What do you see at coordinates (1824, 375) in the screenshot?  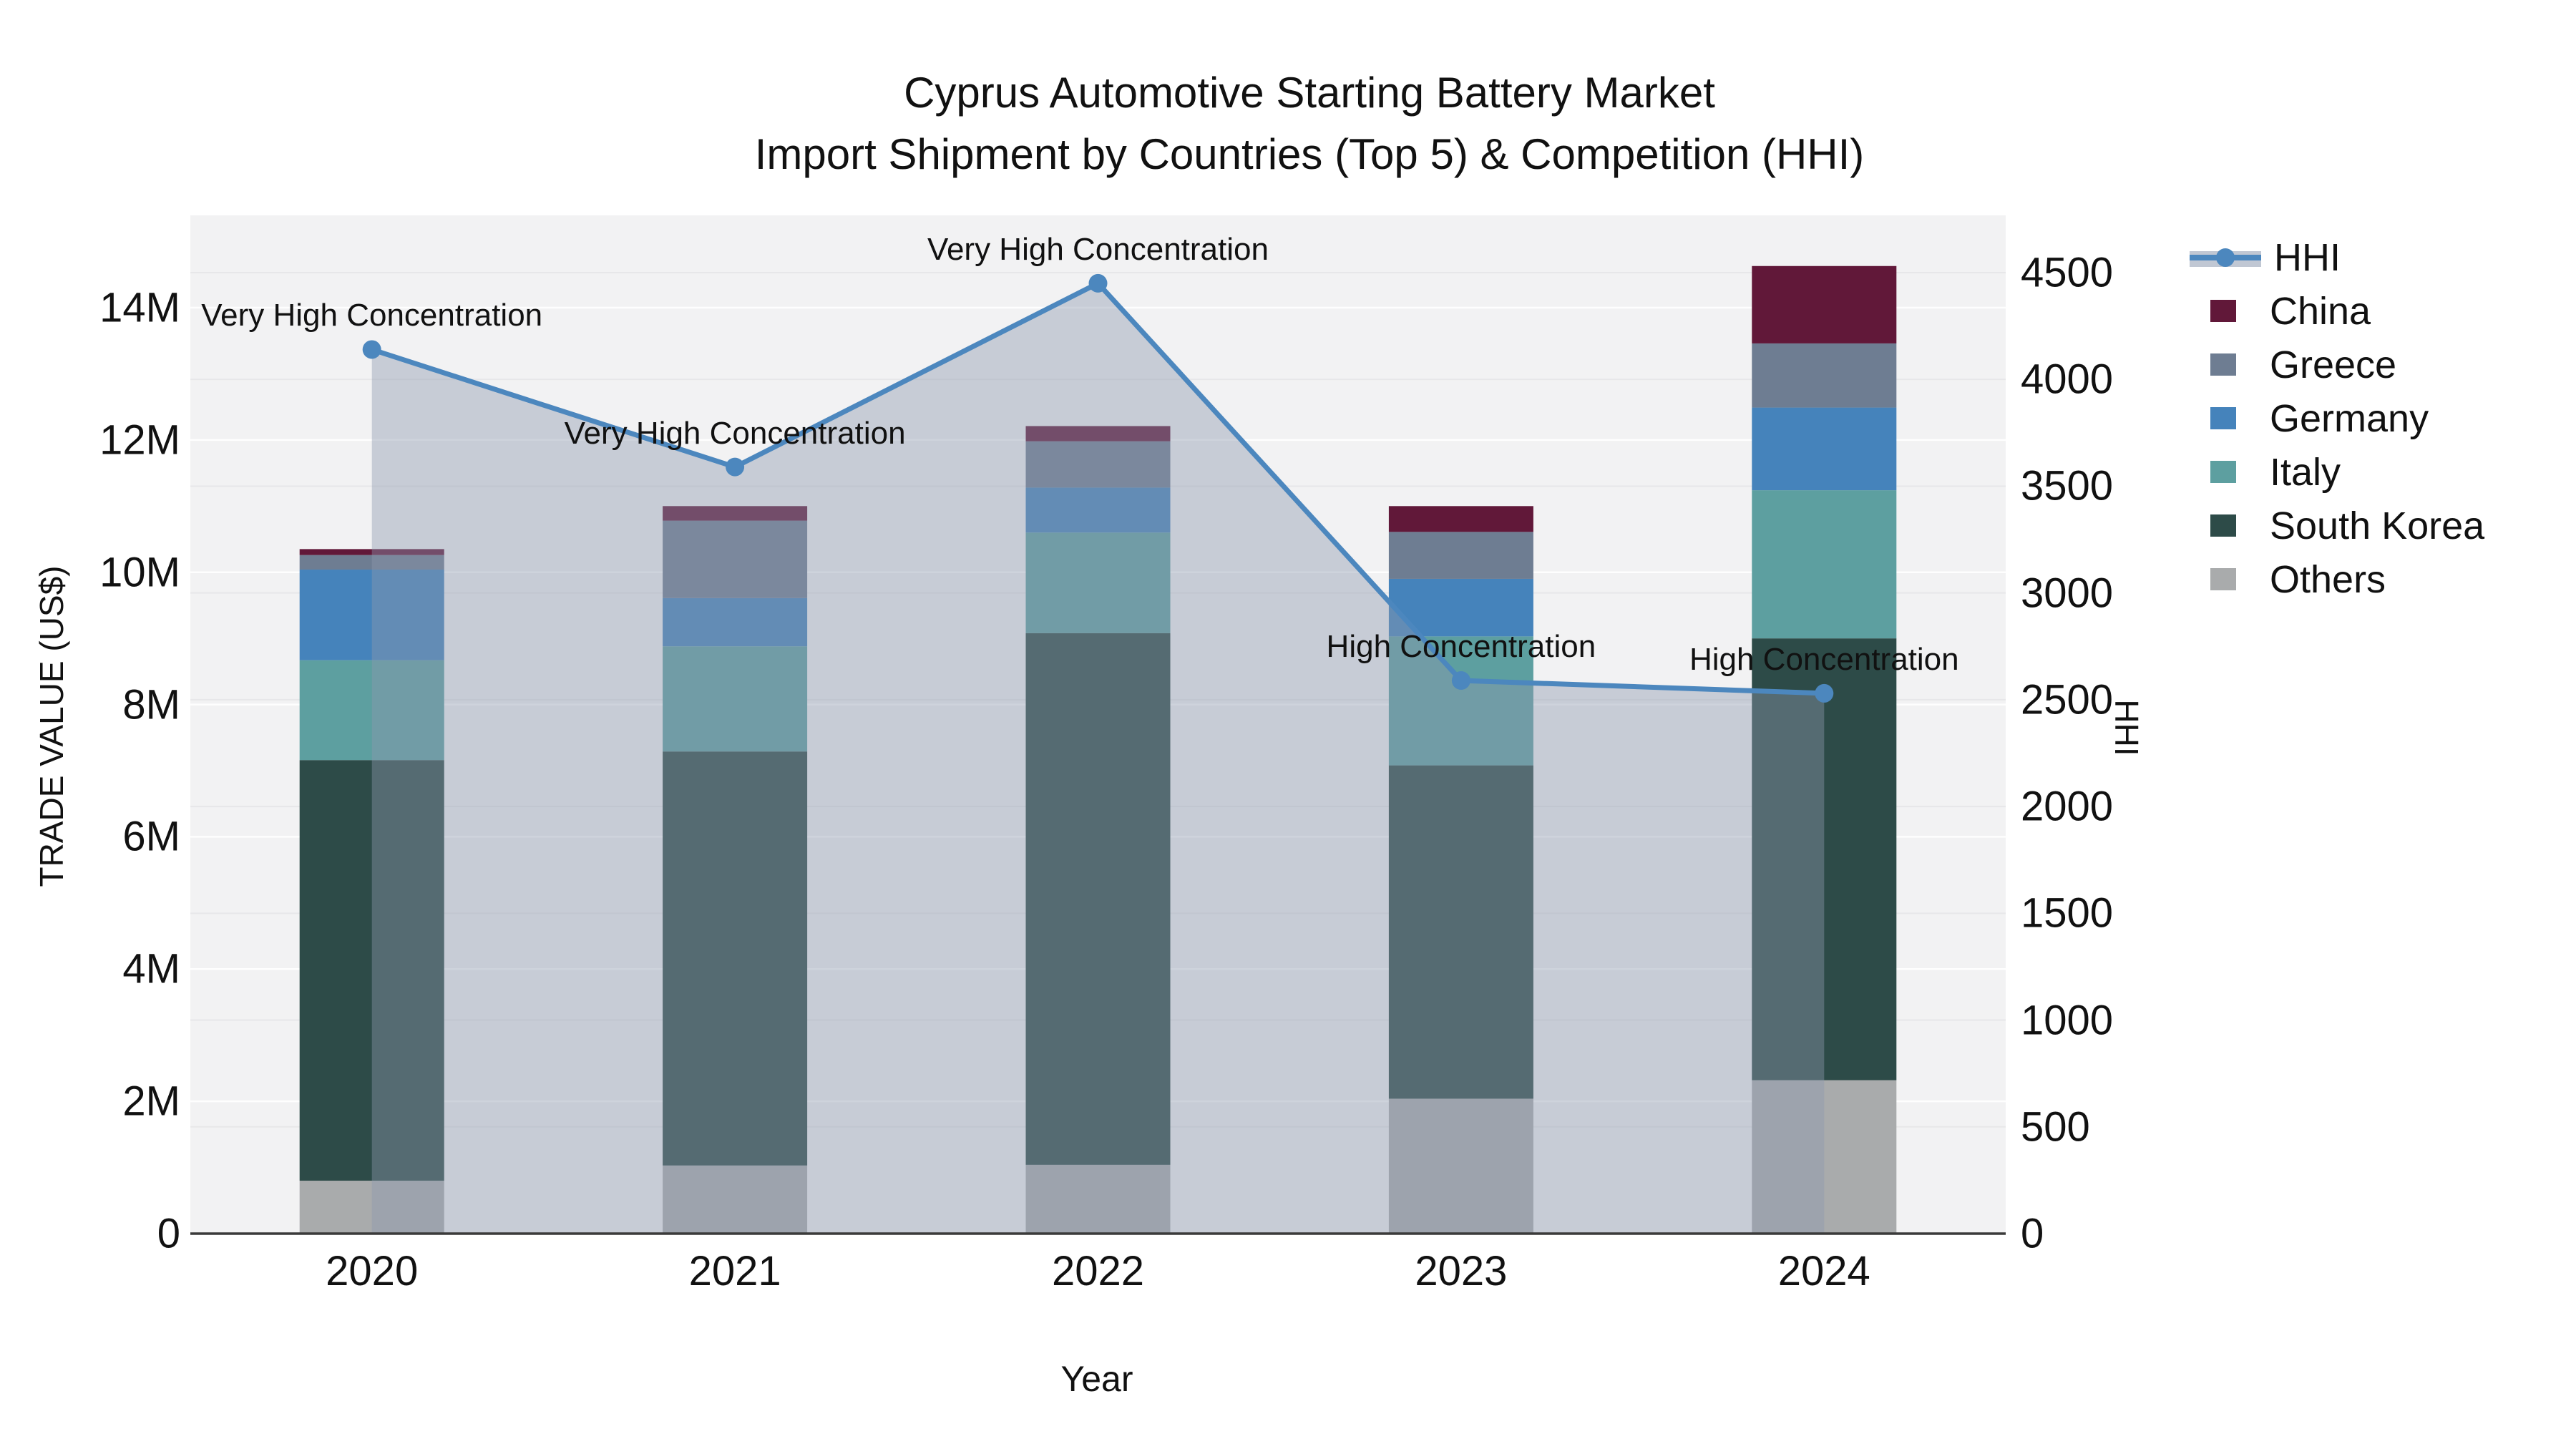 I see `bar-segment-2024-greece` at bounding box center [1824, 375].